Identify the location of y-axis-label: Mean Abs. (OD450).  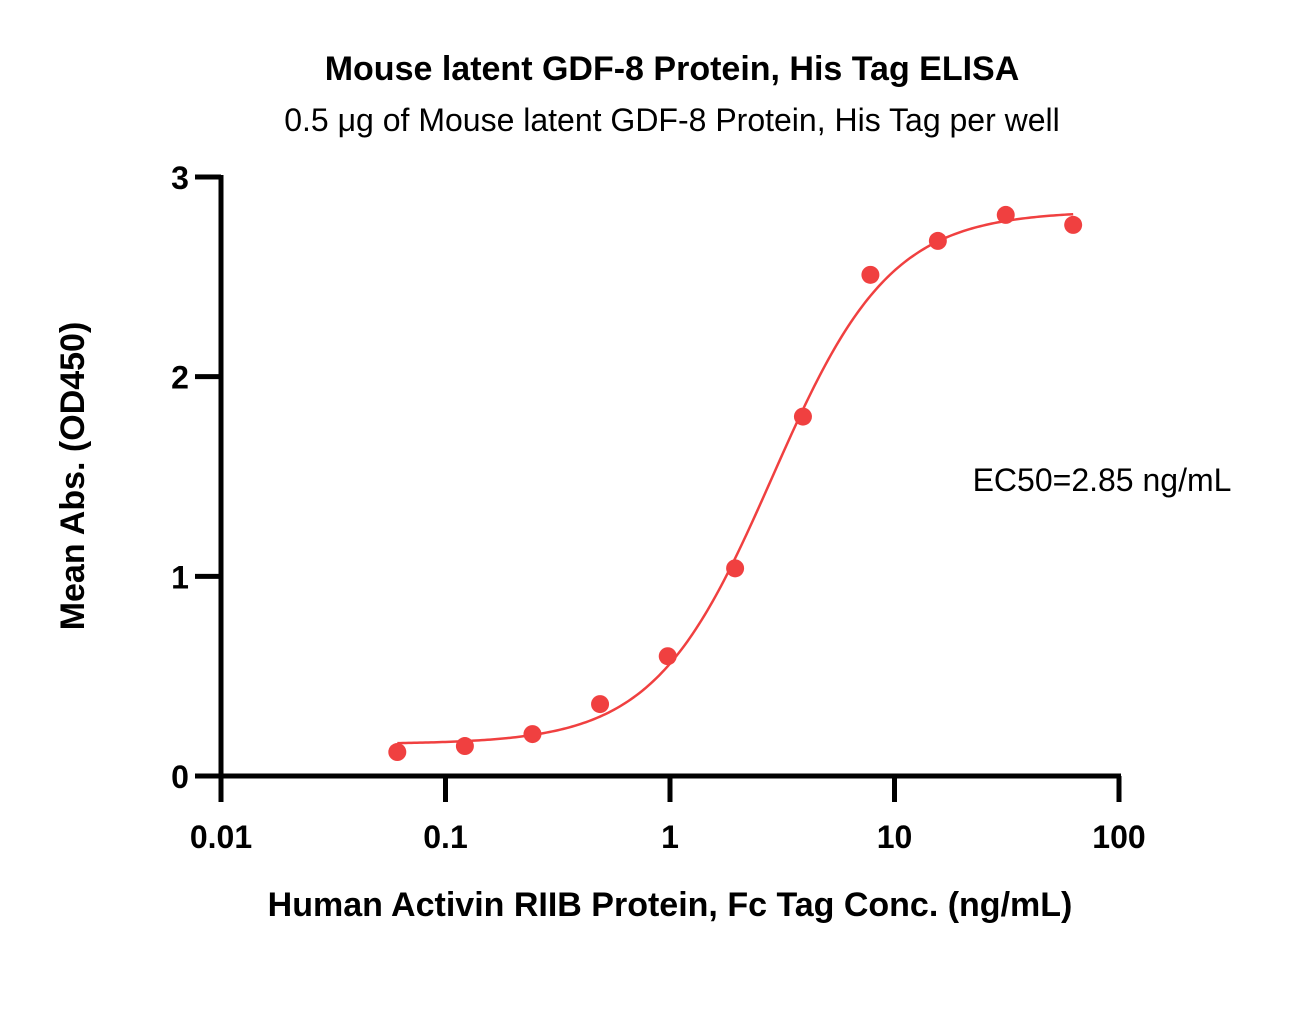
(73, 476).